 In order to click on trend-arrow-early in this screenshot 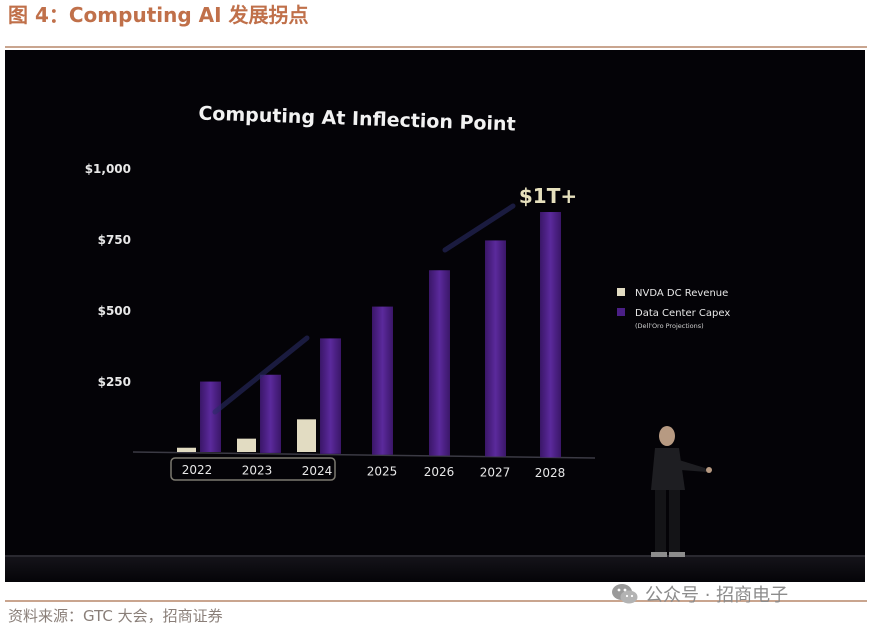, I will do `click(261, 375)`.